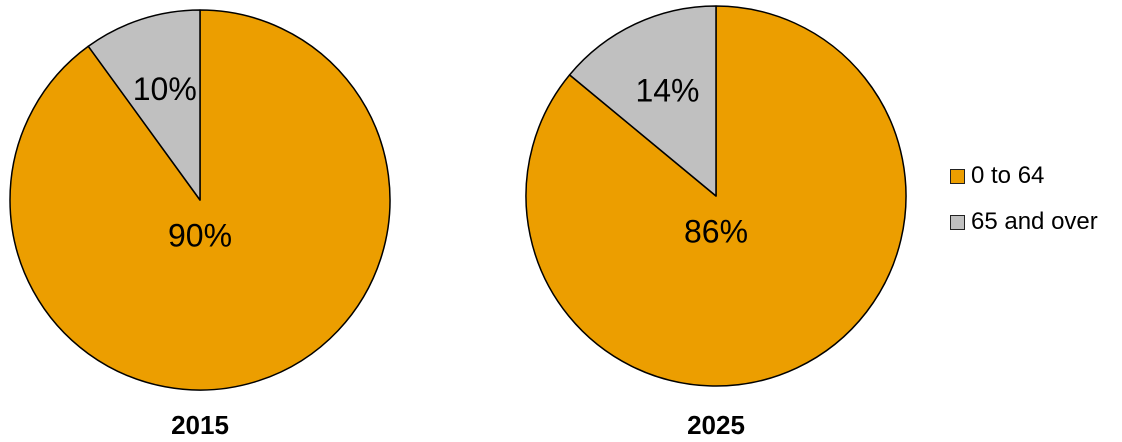  What do you see at coordinates (716, 231) in the screenshot?
I see `pie-label-2025-0: 86%` at bounding box center [716, 231].